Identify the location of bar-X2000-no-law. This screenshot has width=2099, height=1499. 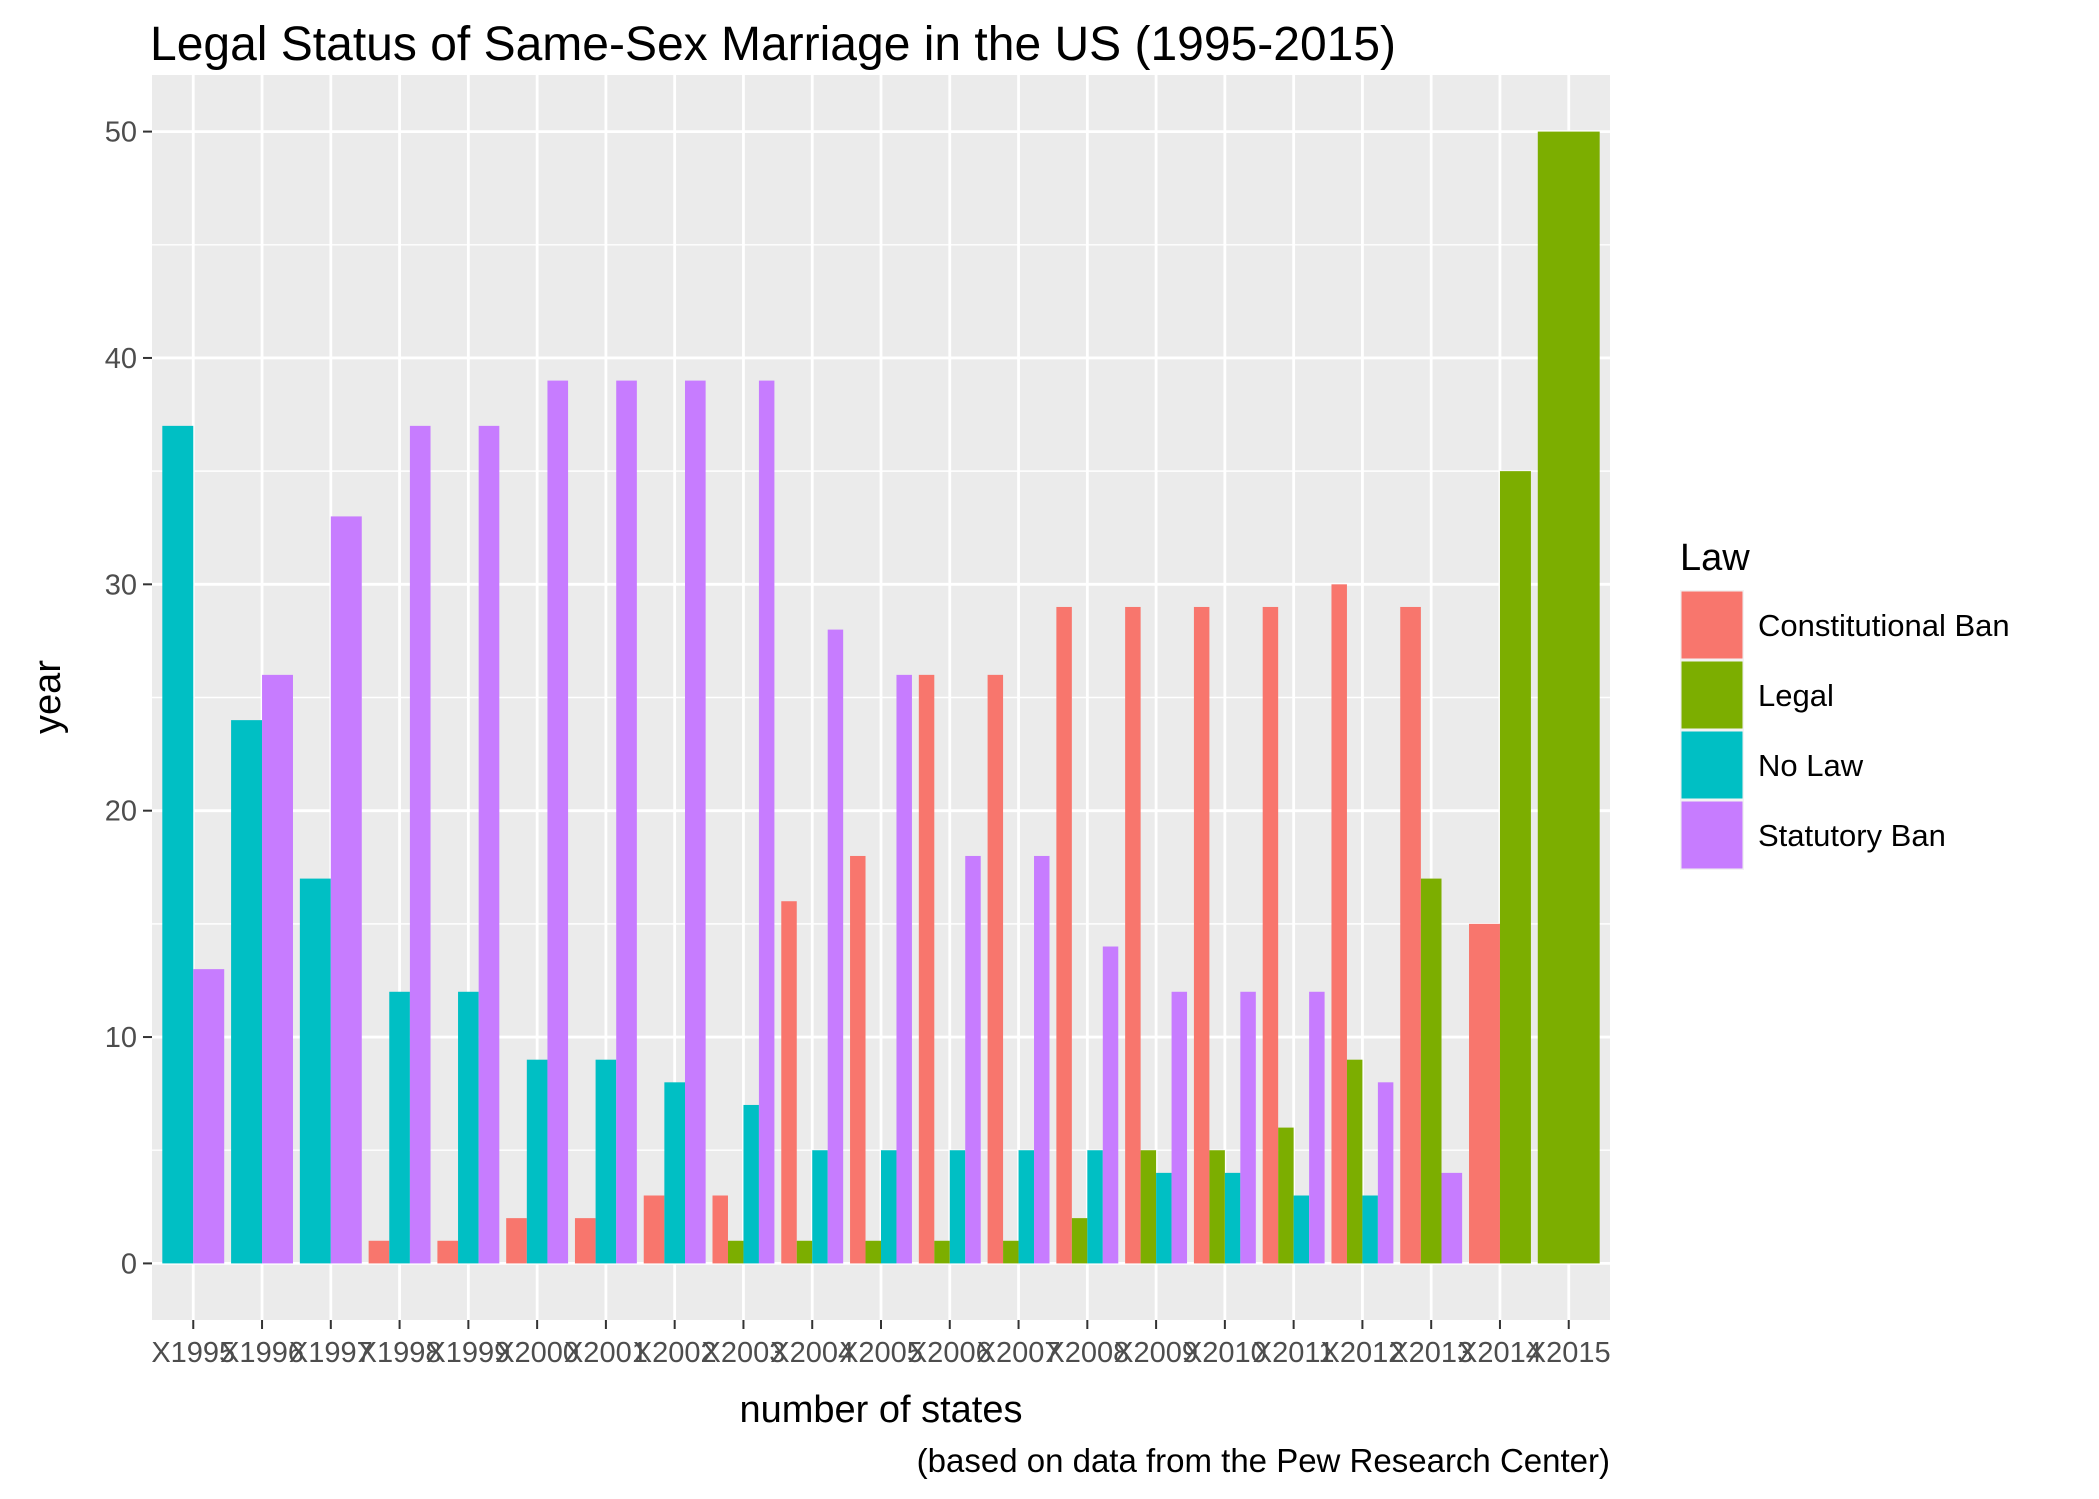
(537, 1161).